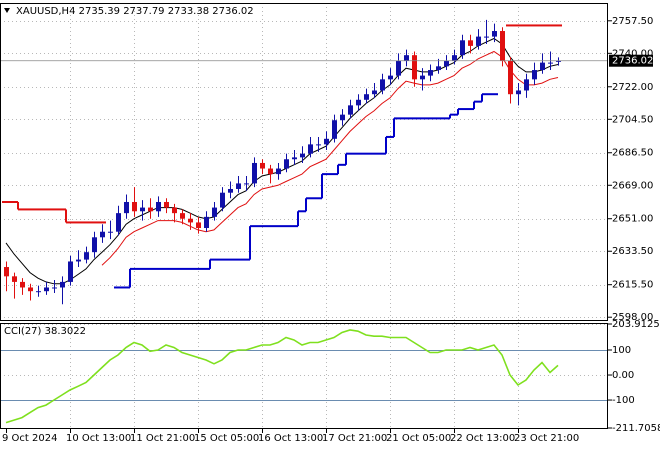 The image size is (660, 450). What do you see at coordinates (632, 87) in the screenshot?
I see `y-tick-label: 2722.00` at bounding box center [632, 87].